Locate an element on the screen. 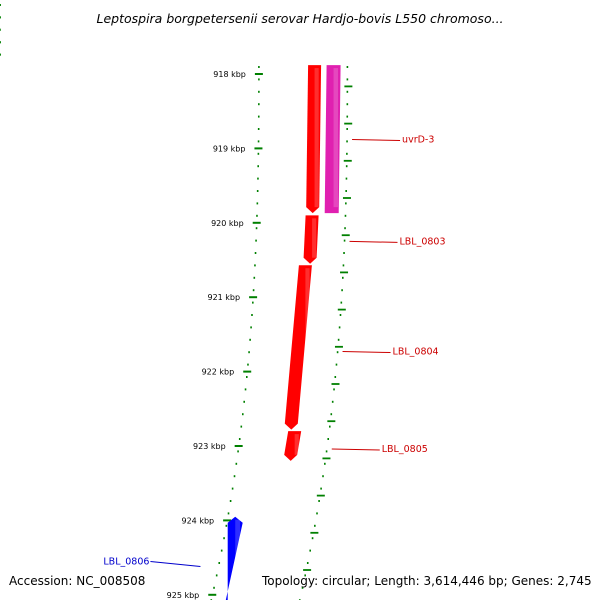  scale-tick-label: 921 kbp is located at coordinates (223, 297).